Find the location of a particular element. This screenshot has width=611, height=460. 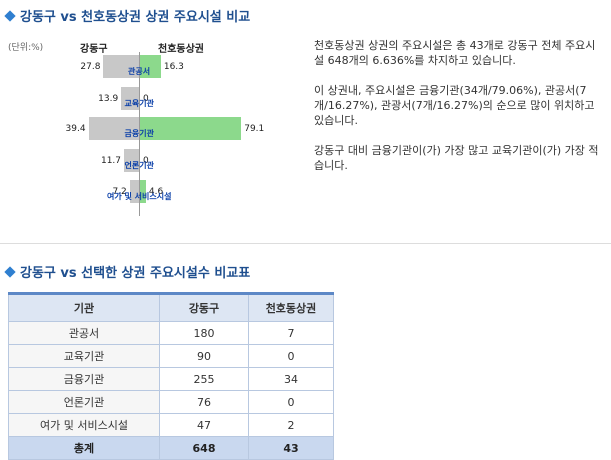

column-header: 기관 is located at coordinates (84, 307).